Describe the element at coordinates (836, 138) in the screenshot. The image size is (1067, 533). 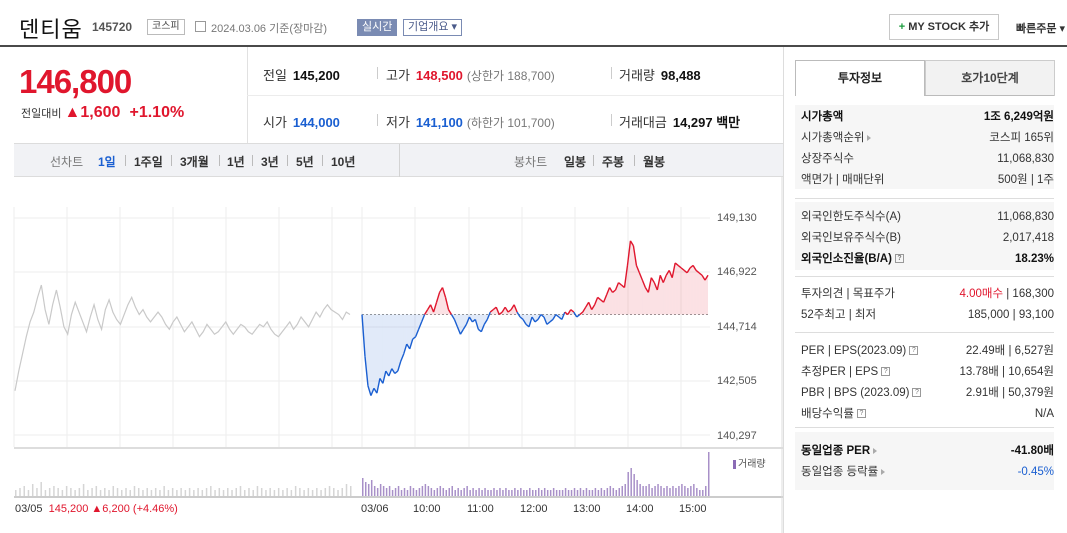
I see `invest-row-label: 시가총액순위` at that location.